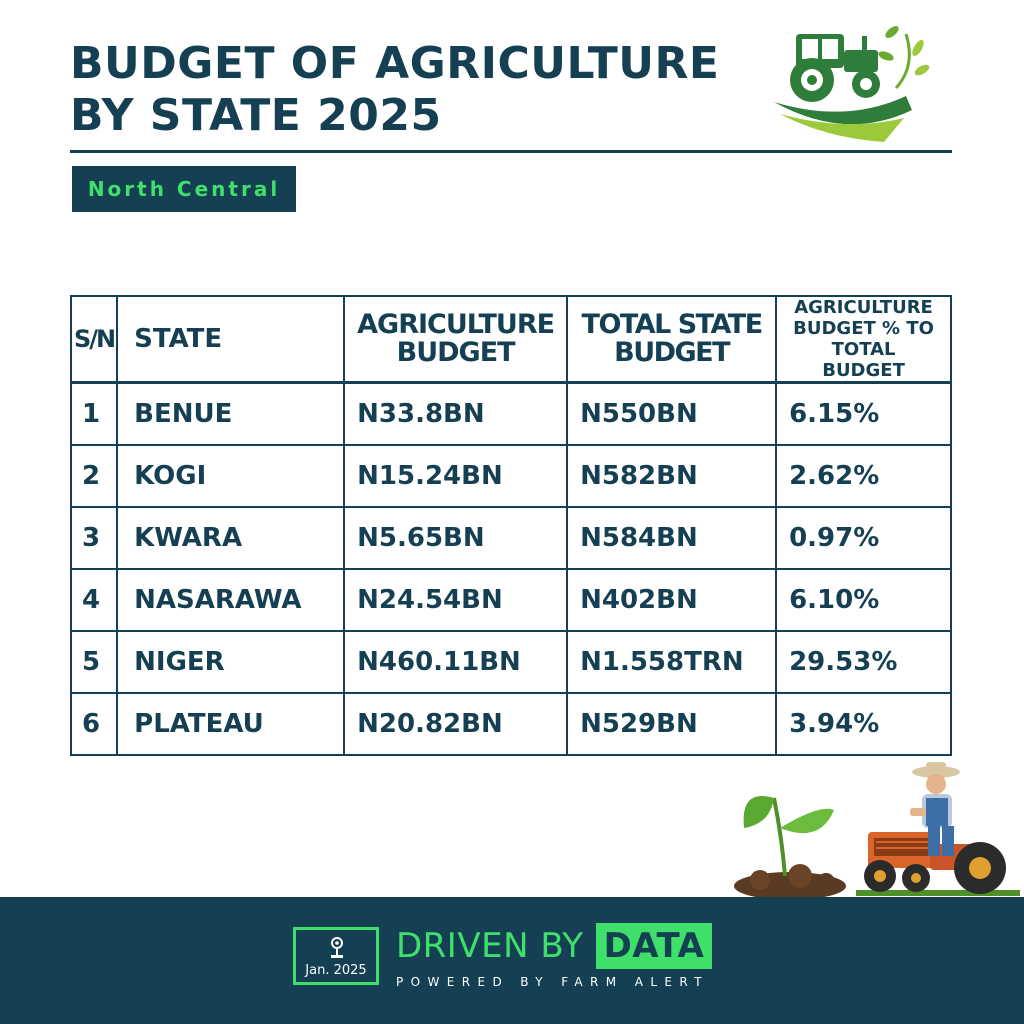  What do you see at coordinates (672, 538) in the screenshot?
I see `row-total-budget: N584BN` at bounding box center [672, 538].